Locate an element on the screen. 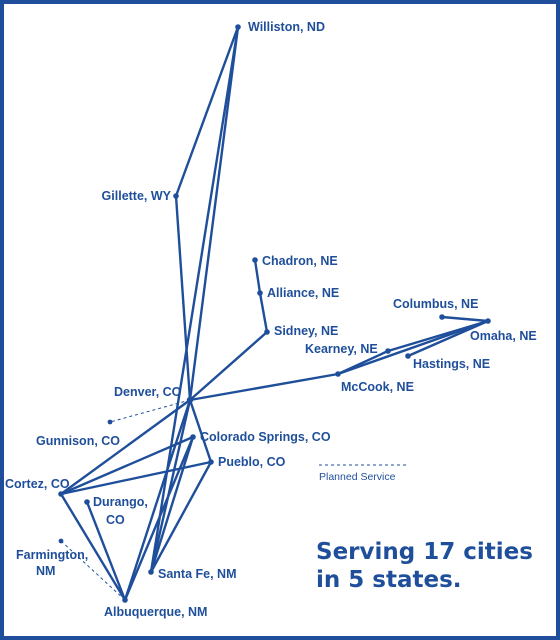 The image size is (560, 640). city-dot-columbus is located at coordinates (442, 317).